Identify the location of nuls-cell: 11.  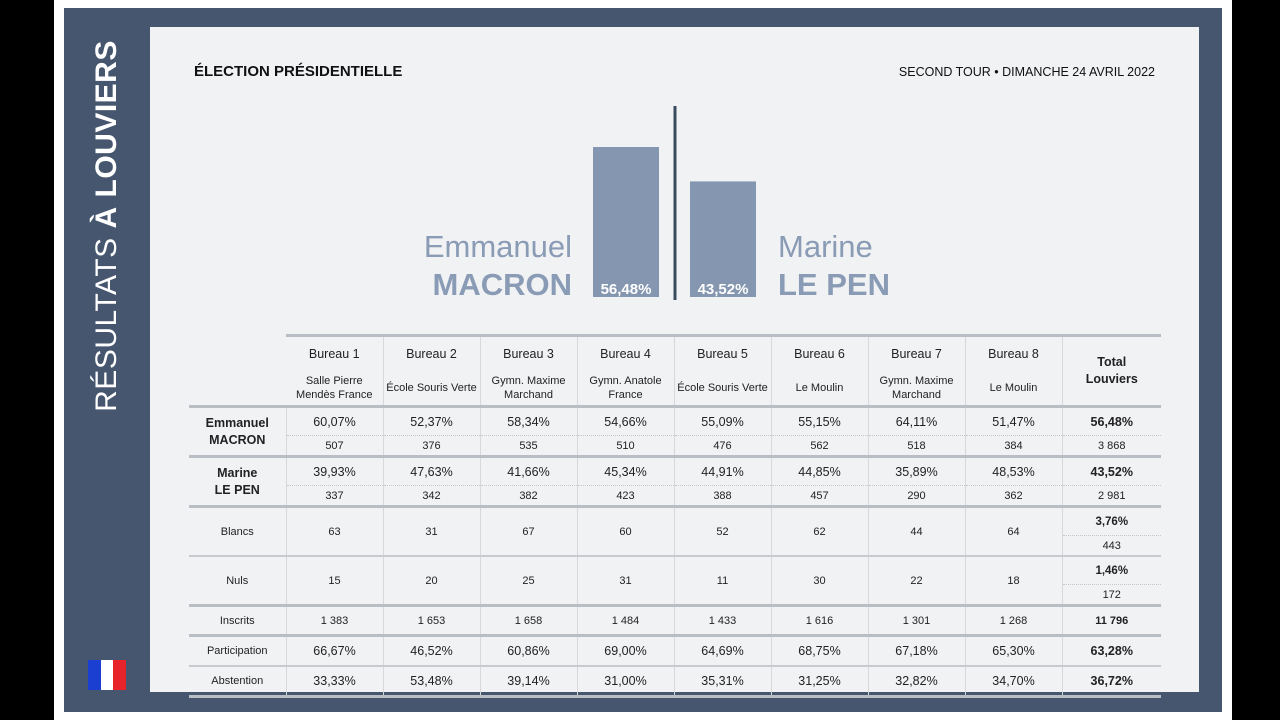
(722, 580).